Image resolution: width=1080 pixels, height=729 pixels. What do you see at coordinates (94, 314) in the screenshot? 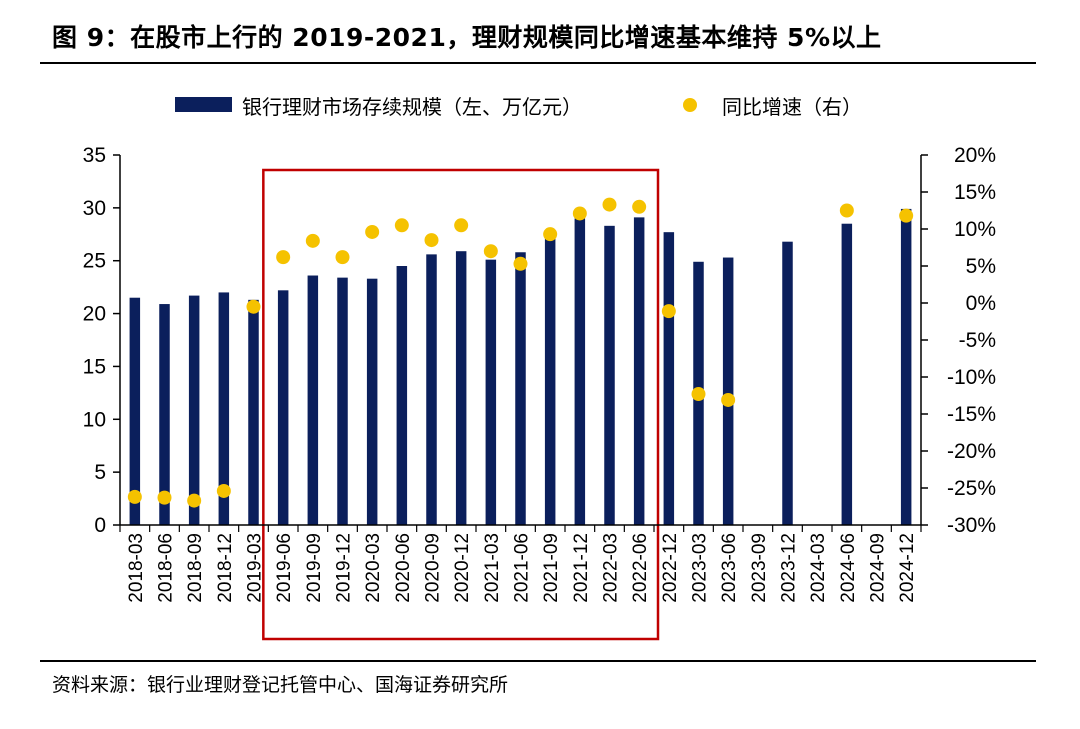
I see `left-tick-label: 20` at bounding box center [94, 314].